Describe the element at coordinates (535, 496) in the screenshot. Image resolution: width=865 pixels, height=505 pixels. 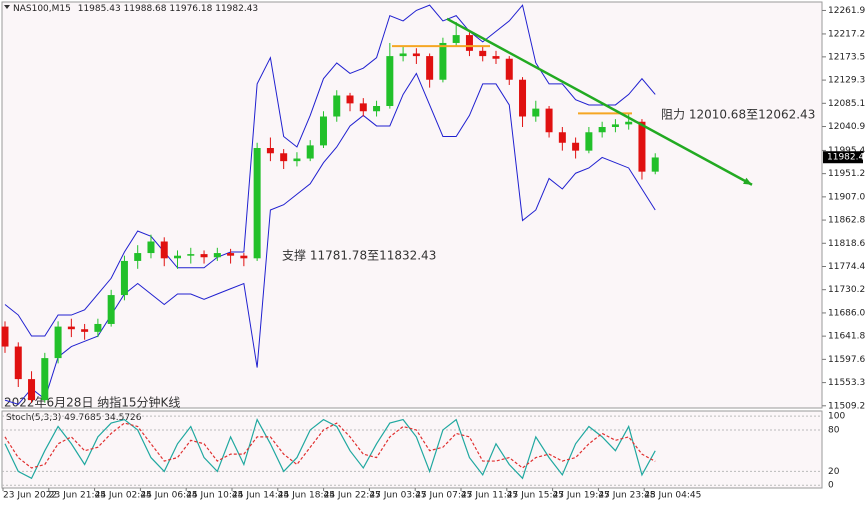
I see `x-tick-label: 27 Jun 15:45` at that location.